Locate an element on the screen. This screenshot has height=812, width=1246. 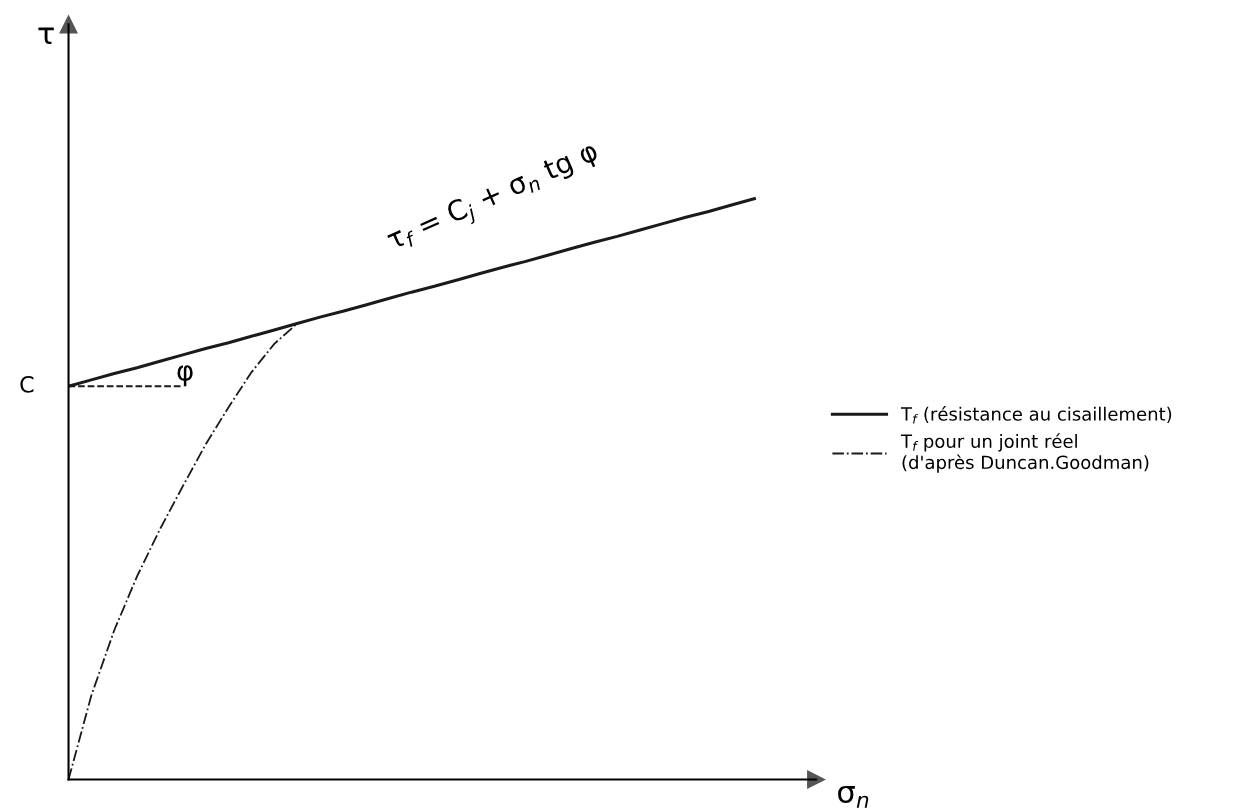
annotation: φ is located at coordinates (185, 376).